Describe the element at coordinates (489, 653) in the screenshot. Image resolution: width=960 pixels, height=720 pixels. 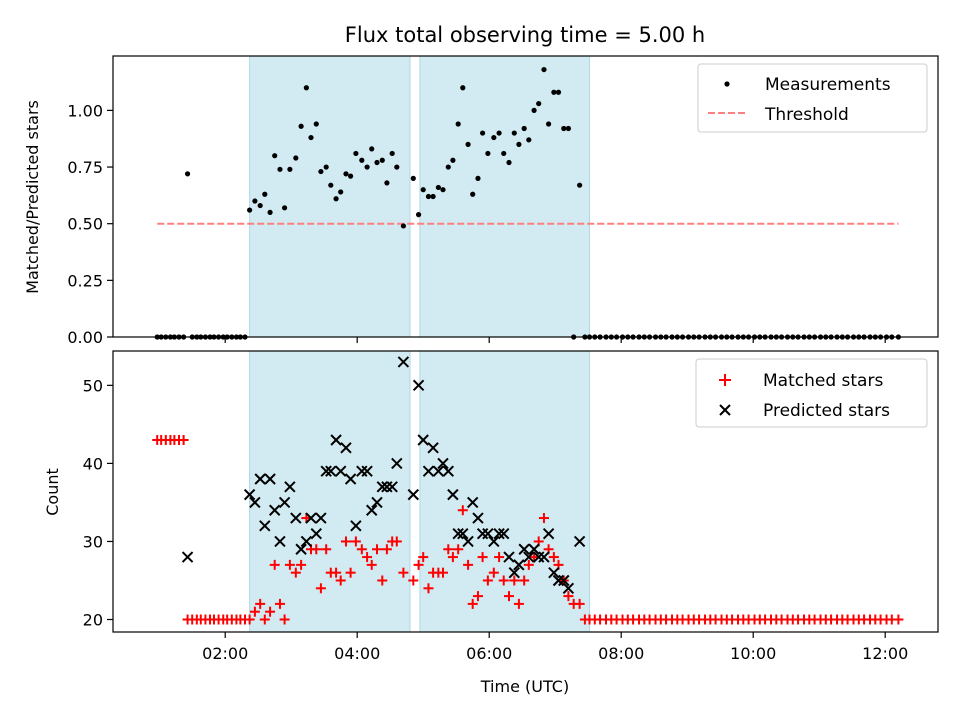
I see `x-tick-label: 06:00` at that location.